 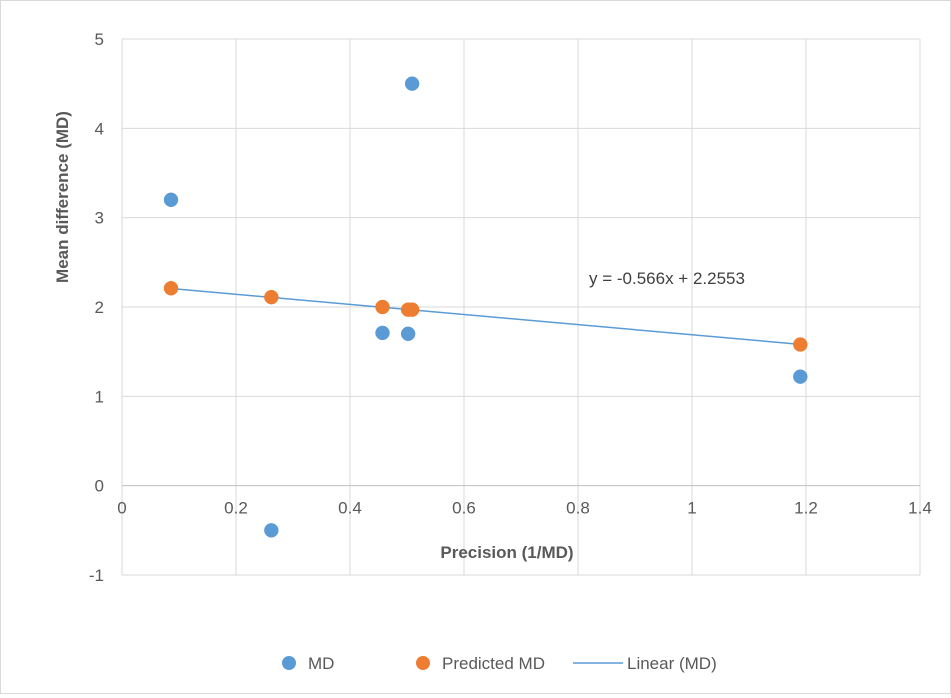 I want to click on x-tick-label: 0.6, so click(x=464, y=508).